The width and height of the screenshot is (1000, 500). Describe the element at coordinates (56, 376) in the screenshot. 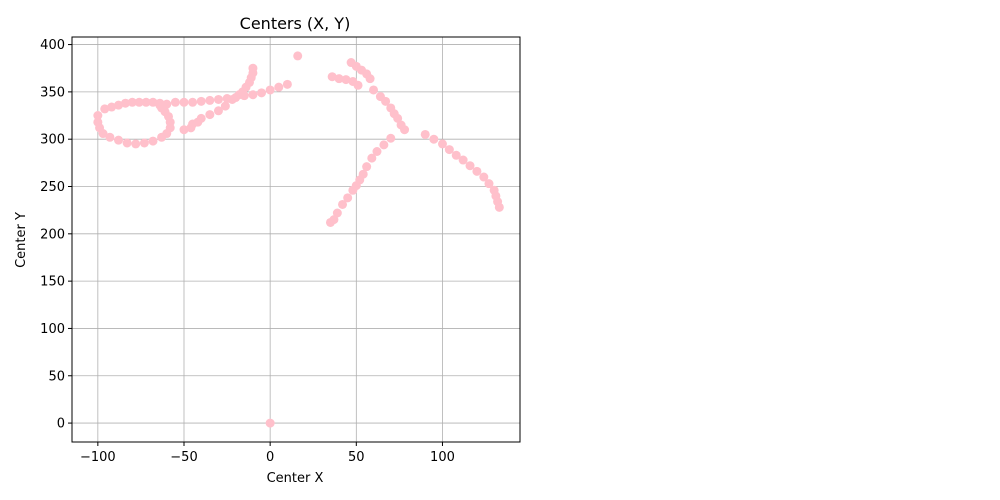

I see `y-tick-label: 50` at that location.